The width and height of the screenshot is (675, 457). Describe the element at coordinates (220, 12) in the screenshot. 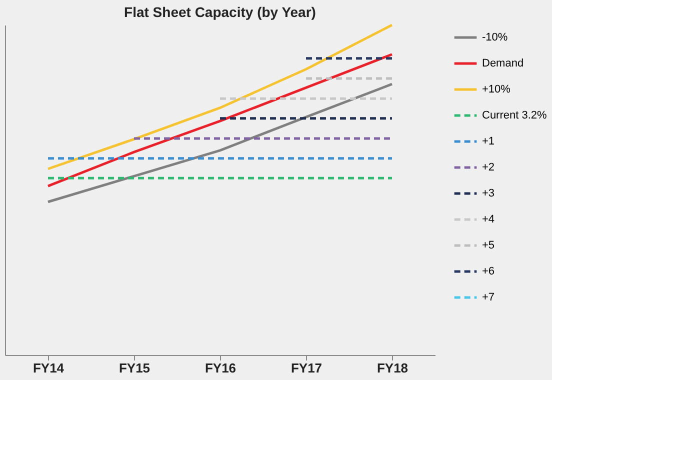

I see `chart-title: Flat Sheet Capacity (by Year)` at that location.